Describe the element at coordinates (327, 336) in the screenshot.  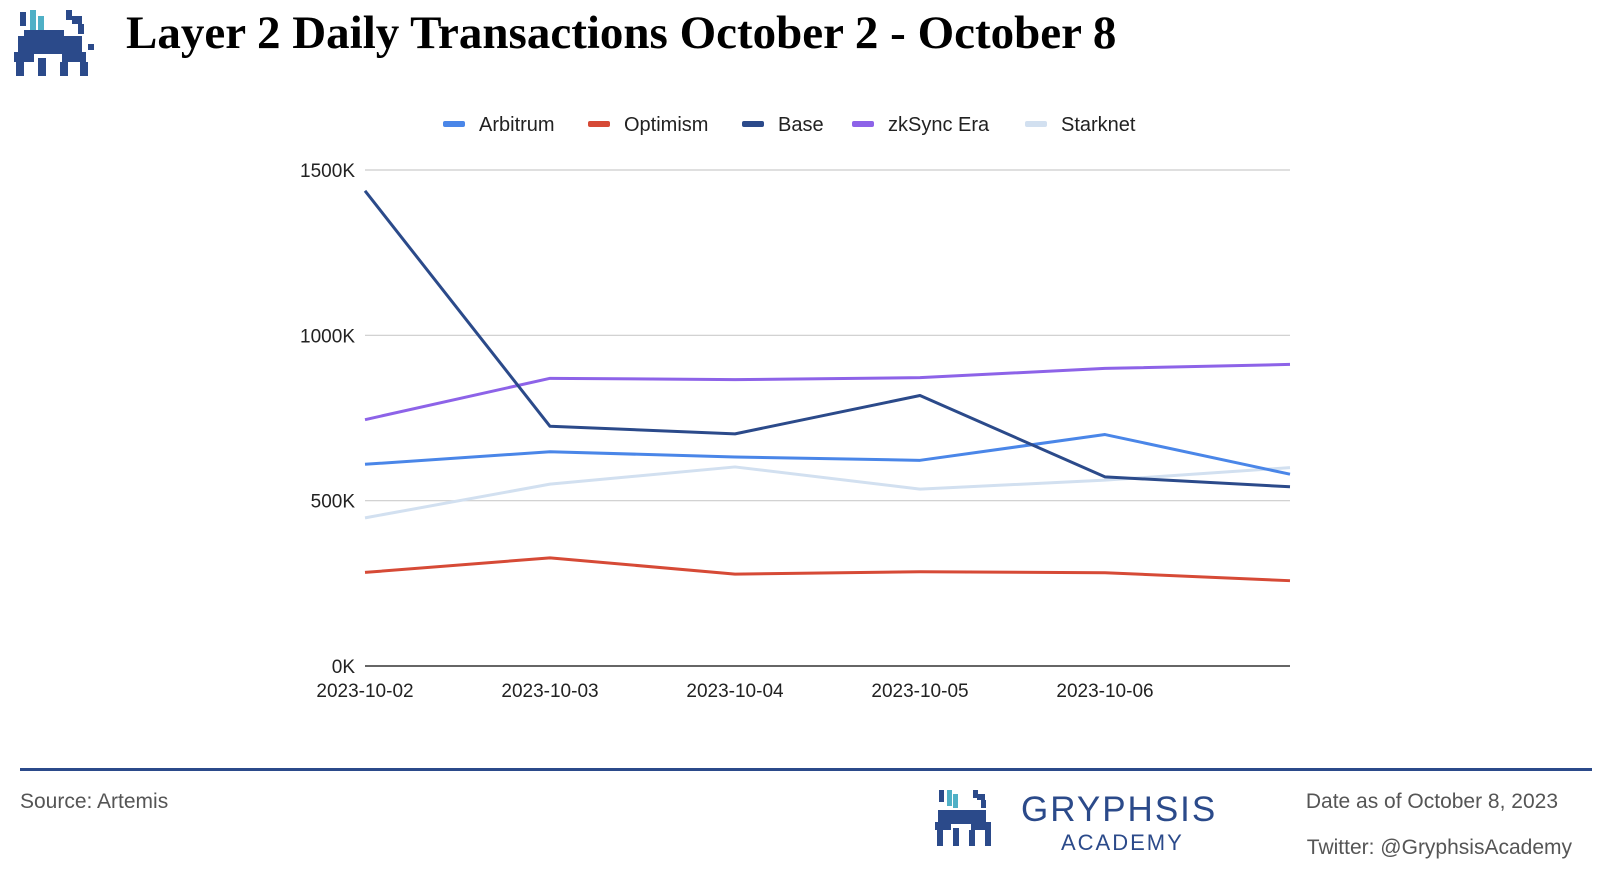
I see `y-tick-label: 1000K` at that location.